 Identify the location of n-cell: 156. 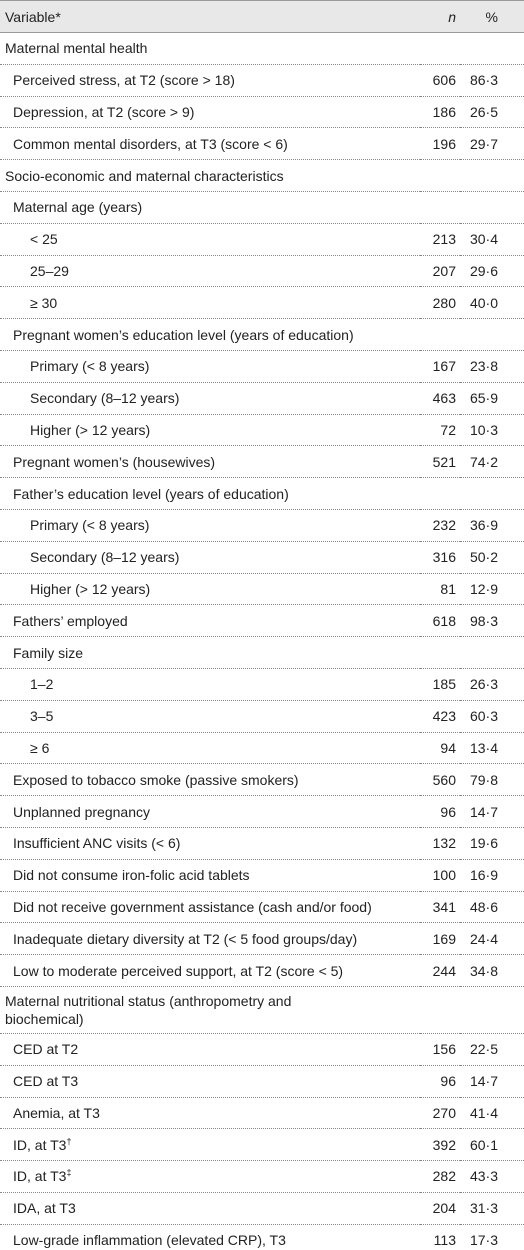
(440, 1049).